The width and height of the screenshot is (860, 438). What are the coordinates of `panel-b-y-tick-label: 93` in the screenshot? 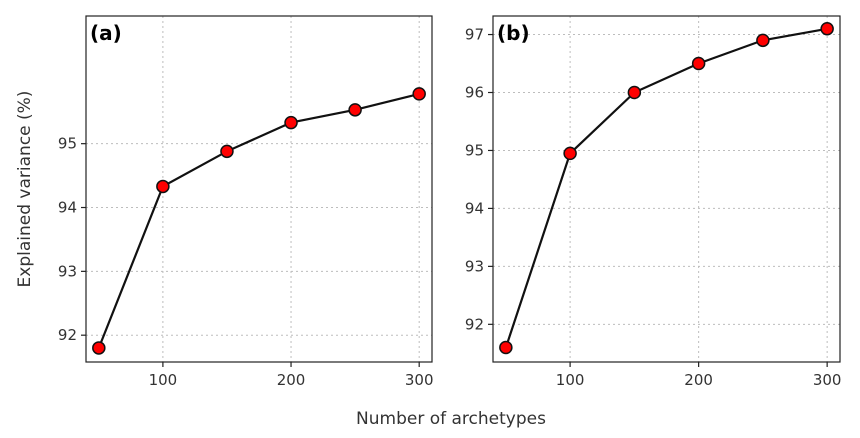 It's located at (474, 266).